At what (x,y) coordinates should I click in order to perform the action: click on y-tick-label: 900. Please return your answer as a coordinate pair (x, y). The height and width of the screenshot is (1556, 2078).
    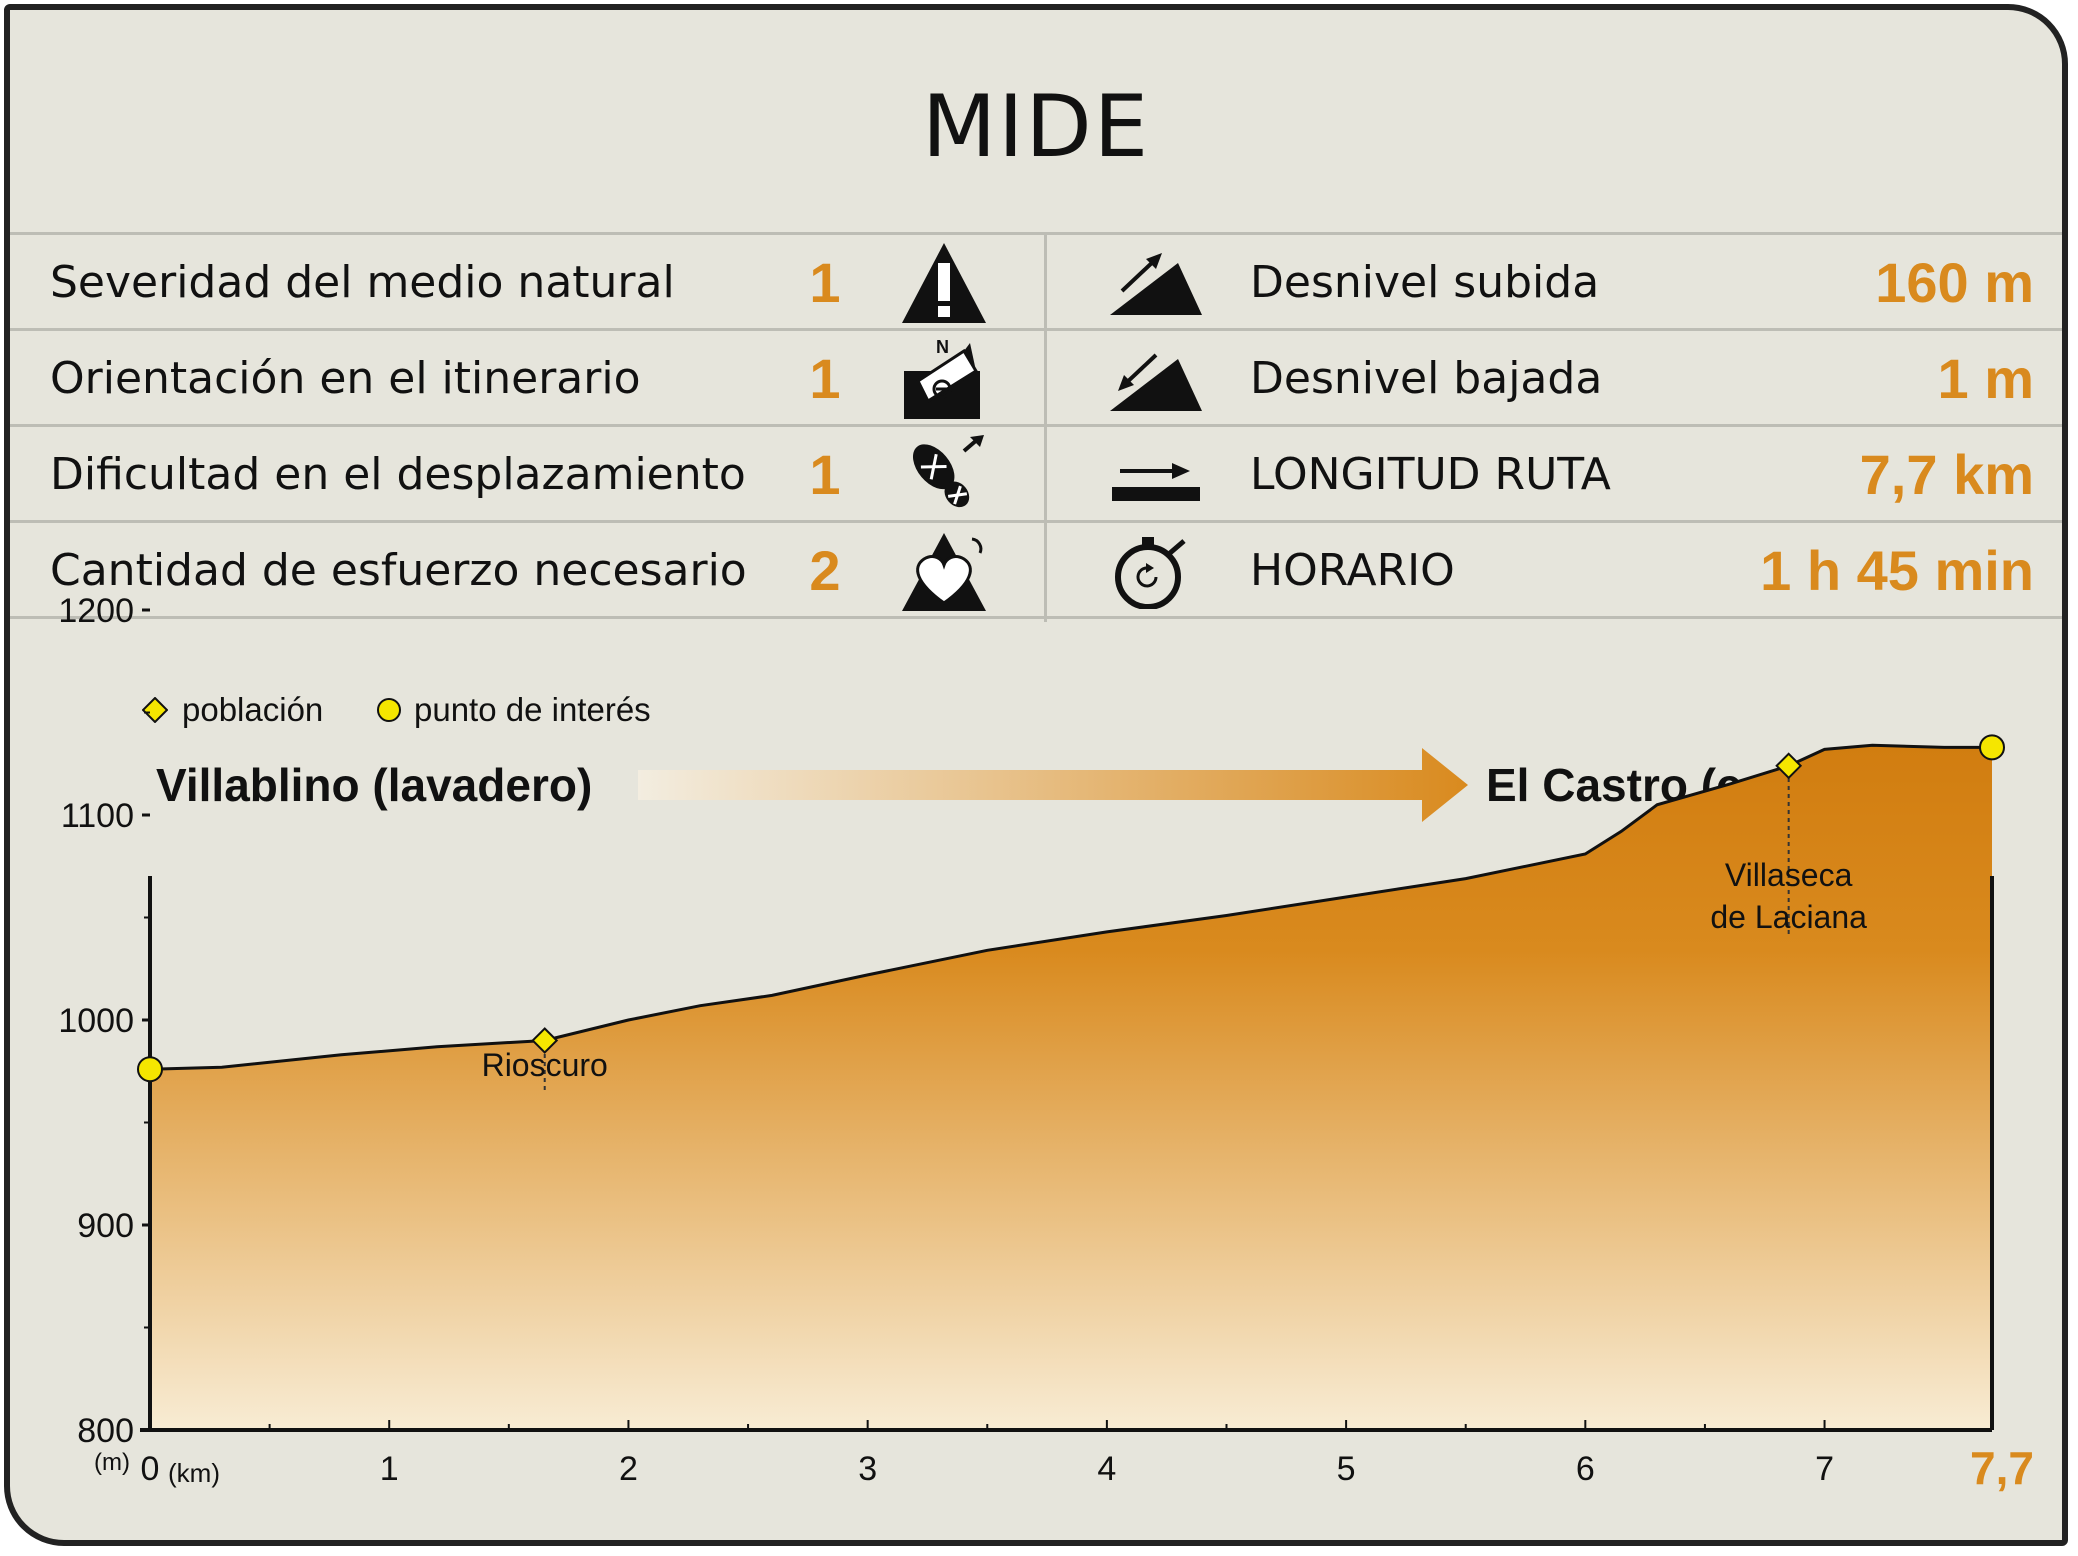
    Looking at the image, I should click on (105, 1226).